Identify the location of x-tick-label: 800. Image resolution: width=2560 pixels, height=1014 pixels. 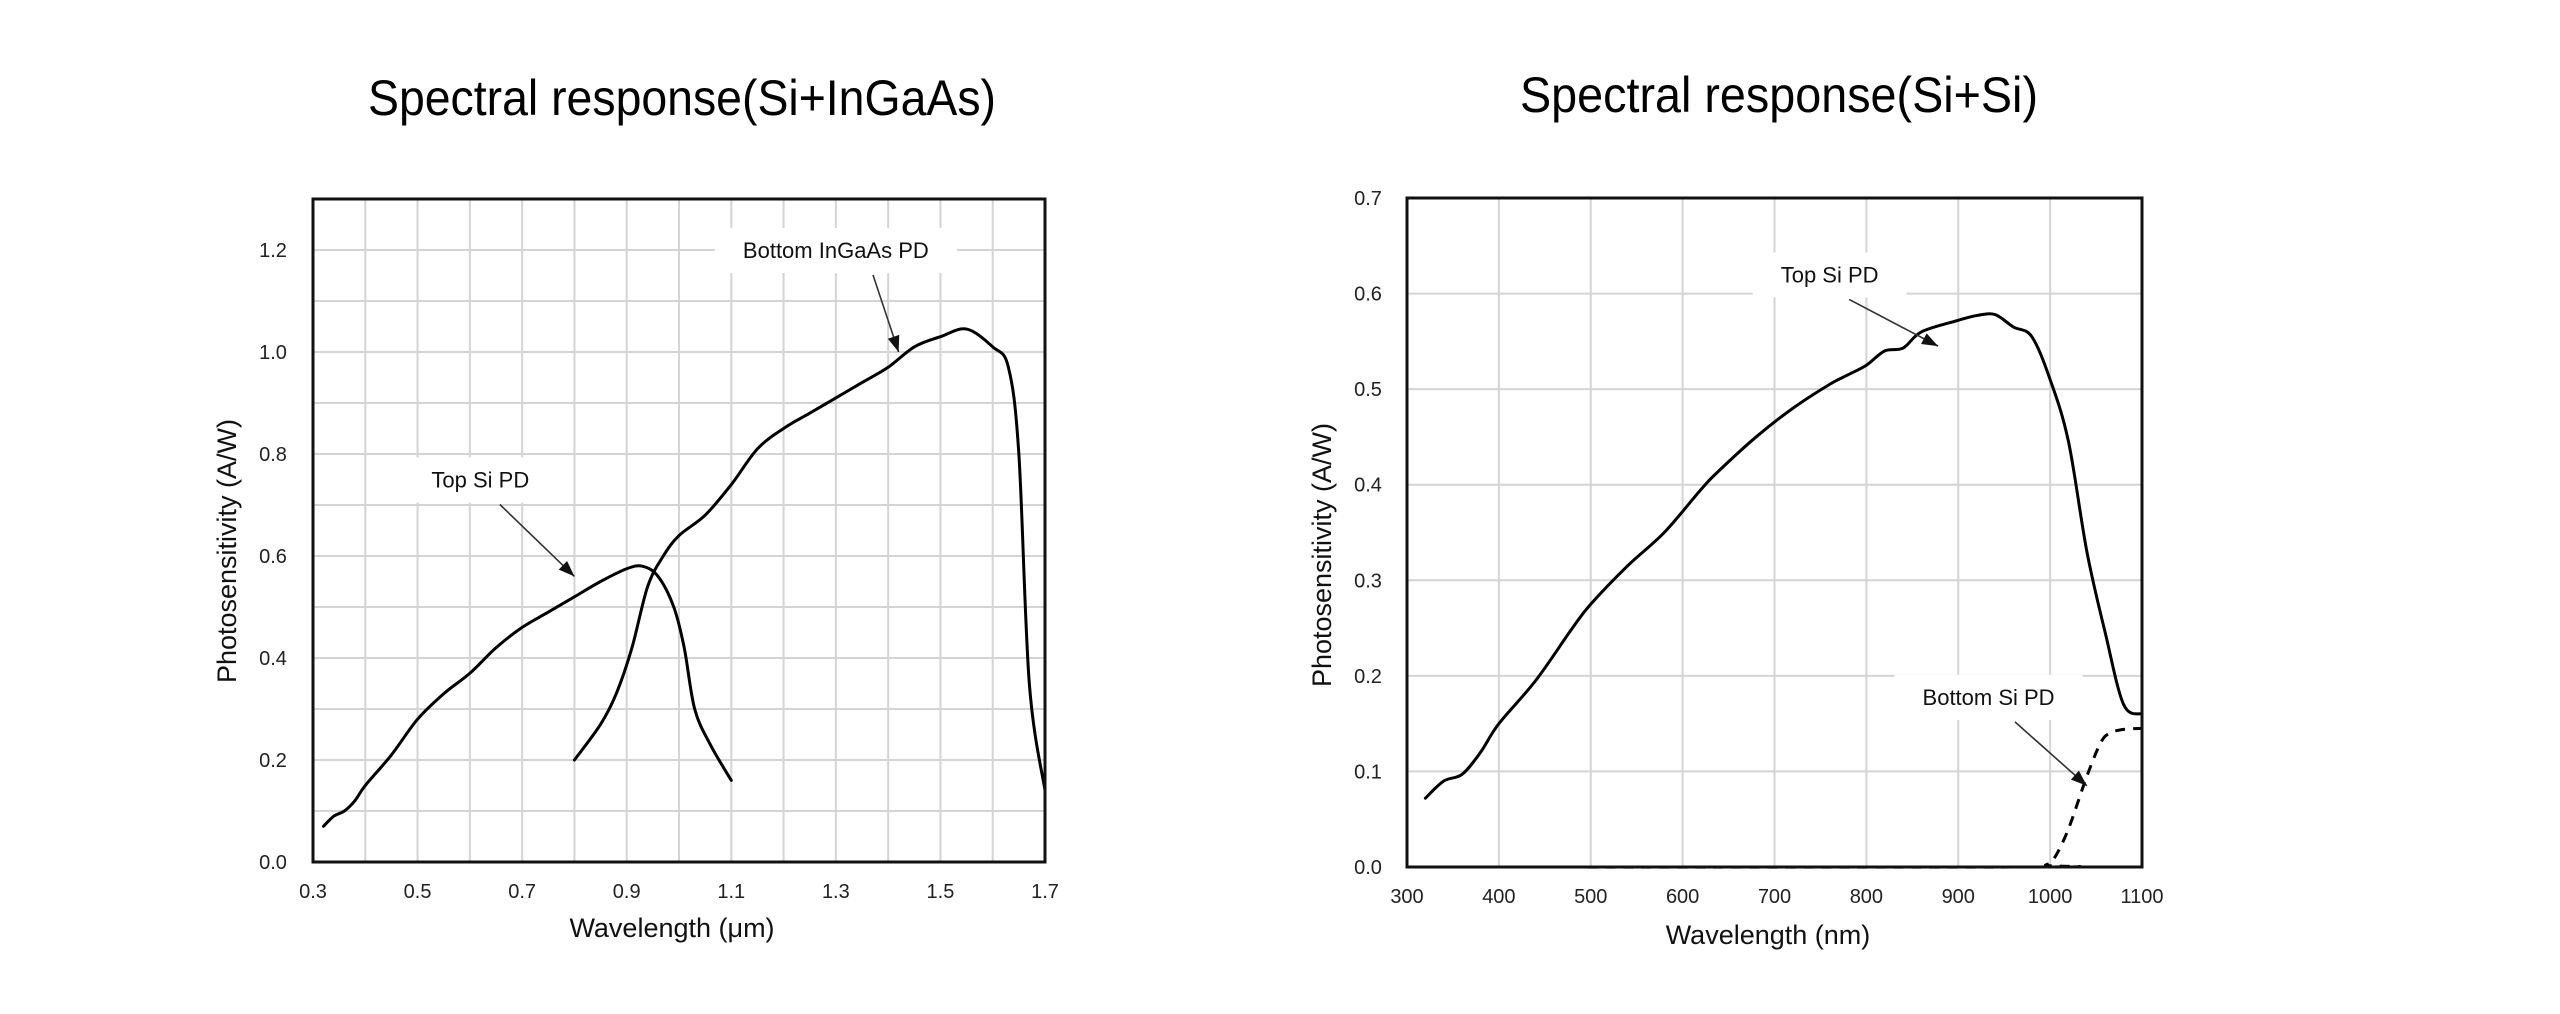
(1866, 897).